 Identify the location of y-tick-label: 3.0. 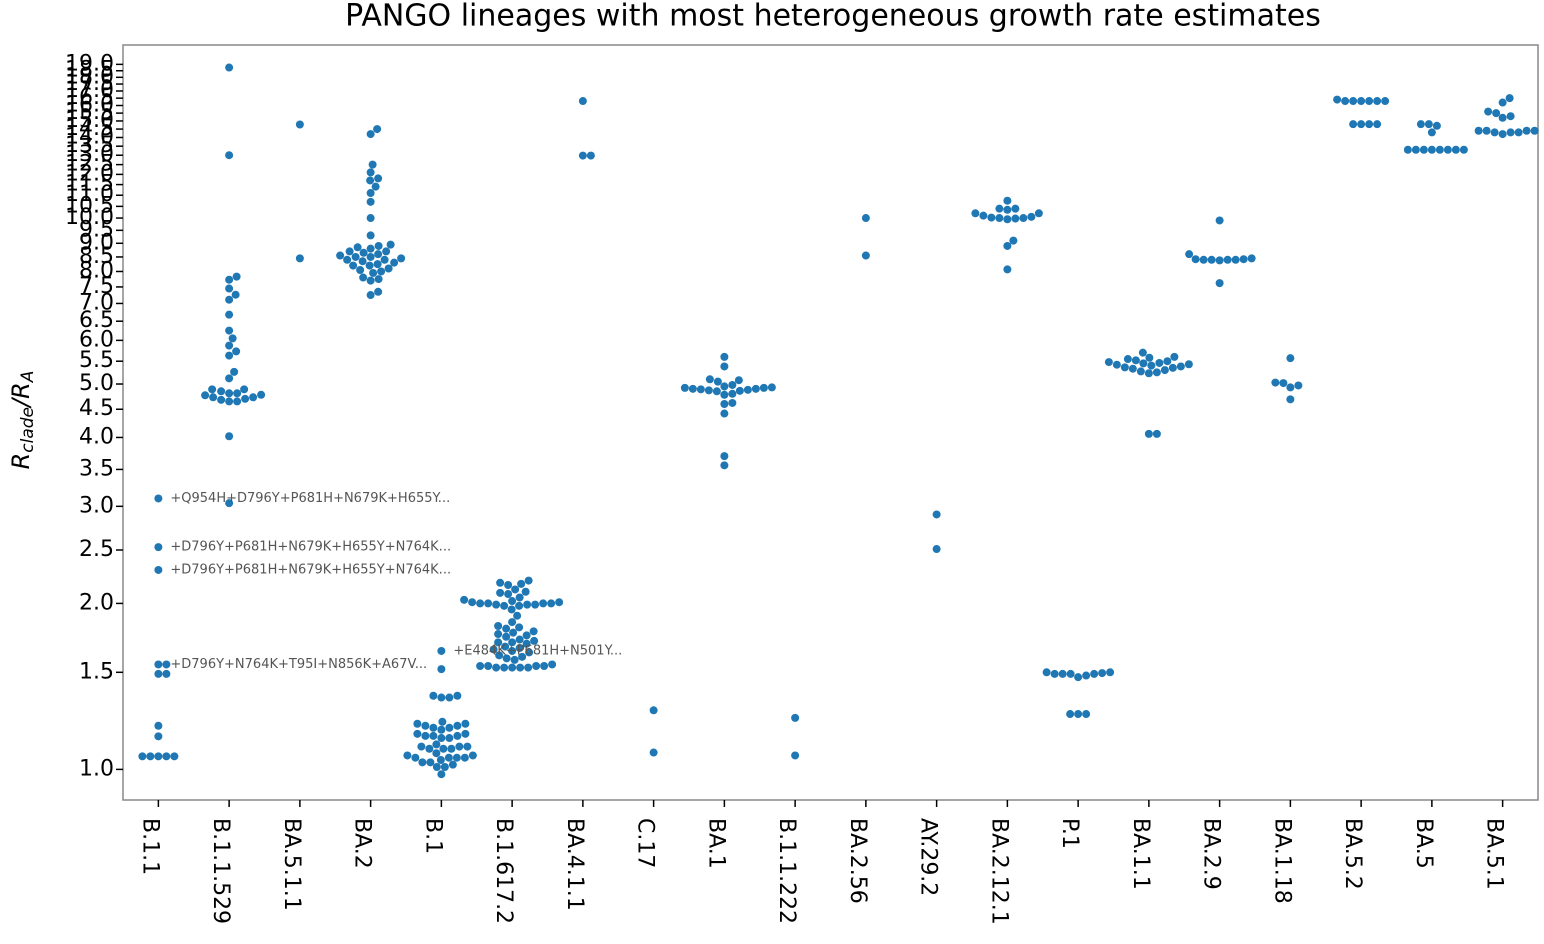
(96, 505).